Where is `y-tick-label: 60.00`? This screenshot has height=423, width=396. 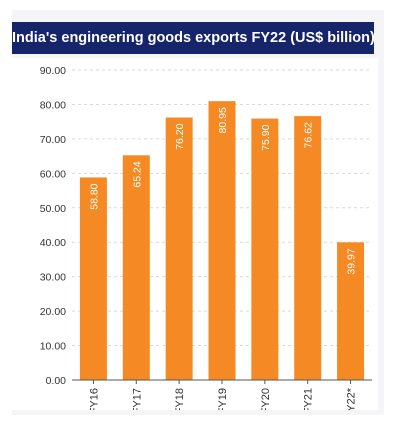 y-tick-label: 60.00 is located at coordinates (53, 174).